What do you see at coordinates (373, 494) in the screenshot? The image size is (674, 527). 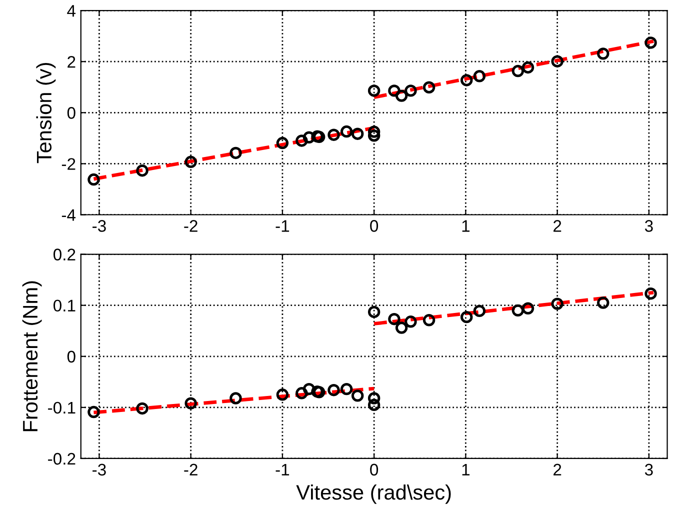 I see `x-axis-title: Vitesse (rad\sec)` at bounding box center [373, 494].